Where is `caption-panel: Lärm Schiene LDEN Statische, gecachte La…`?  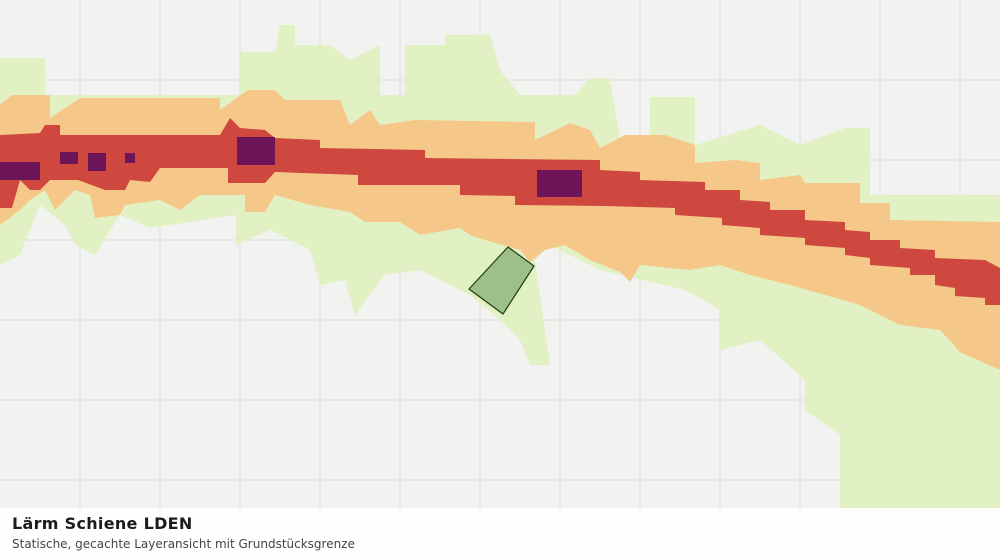
caption-panel: Lärm Schiene LDEN Statische, gecachte La… is located at coordinates (500, 534).